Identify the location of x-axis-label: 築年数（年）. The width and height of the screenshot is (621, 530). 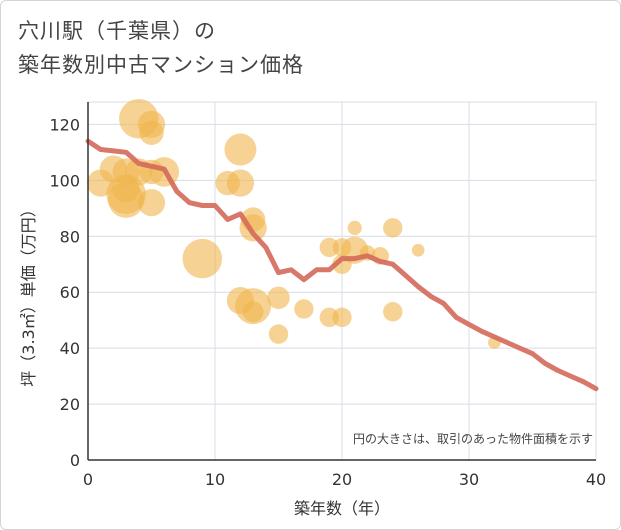
(342, 508).